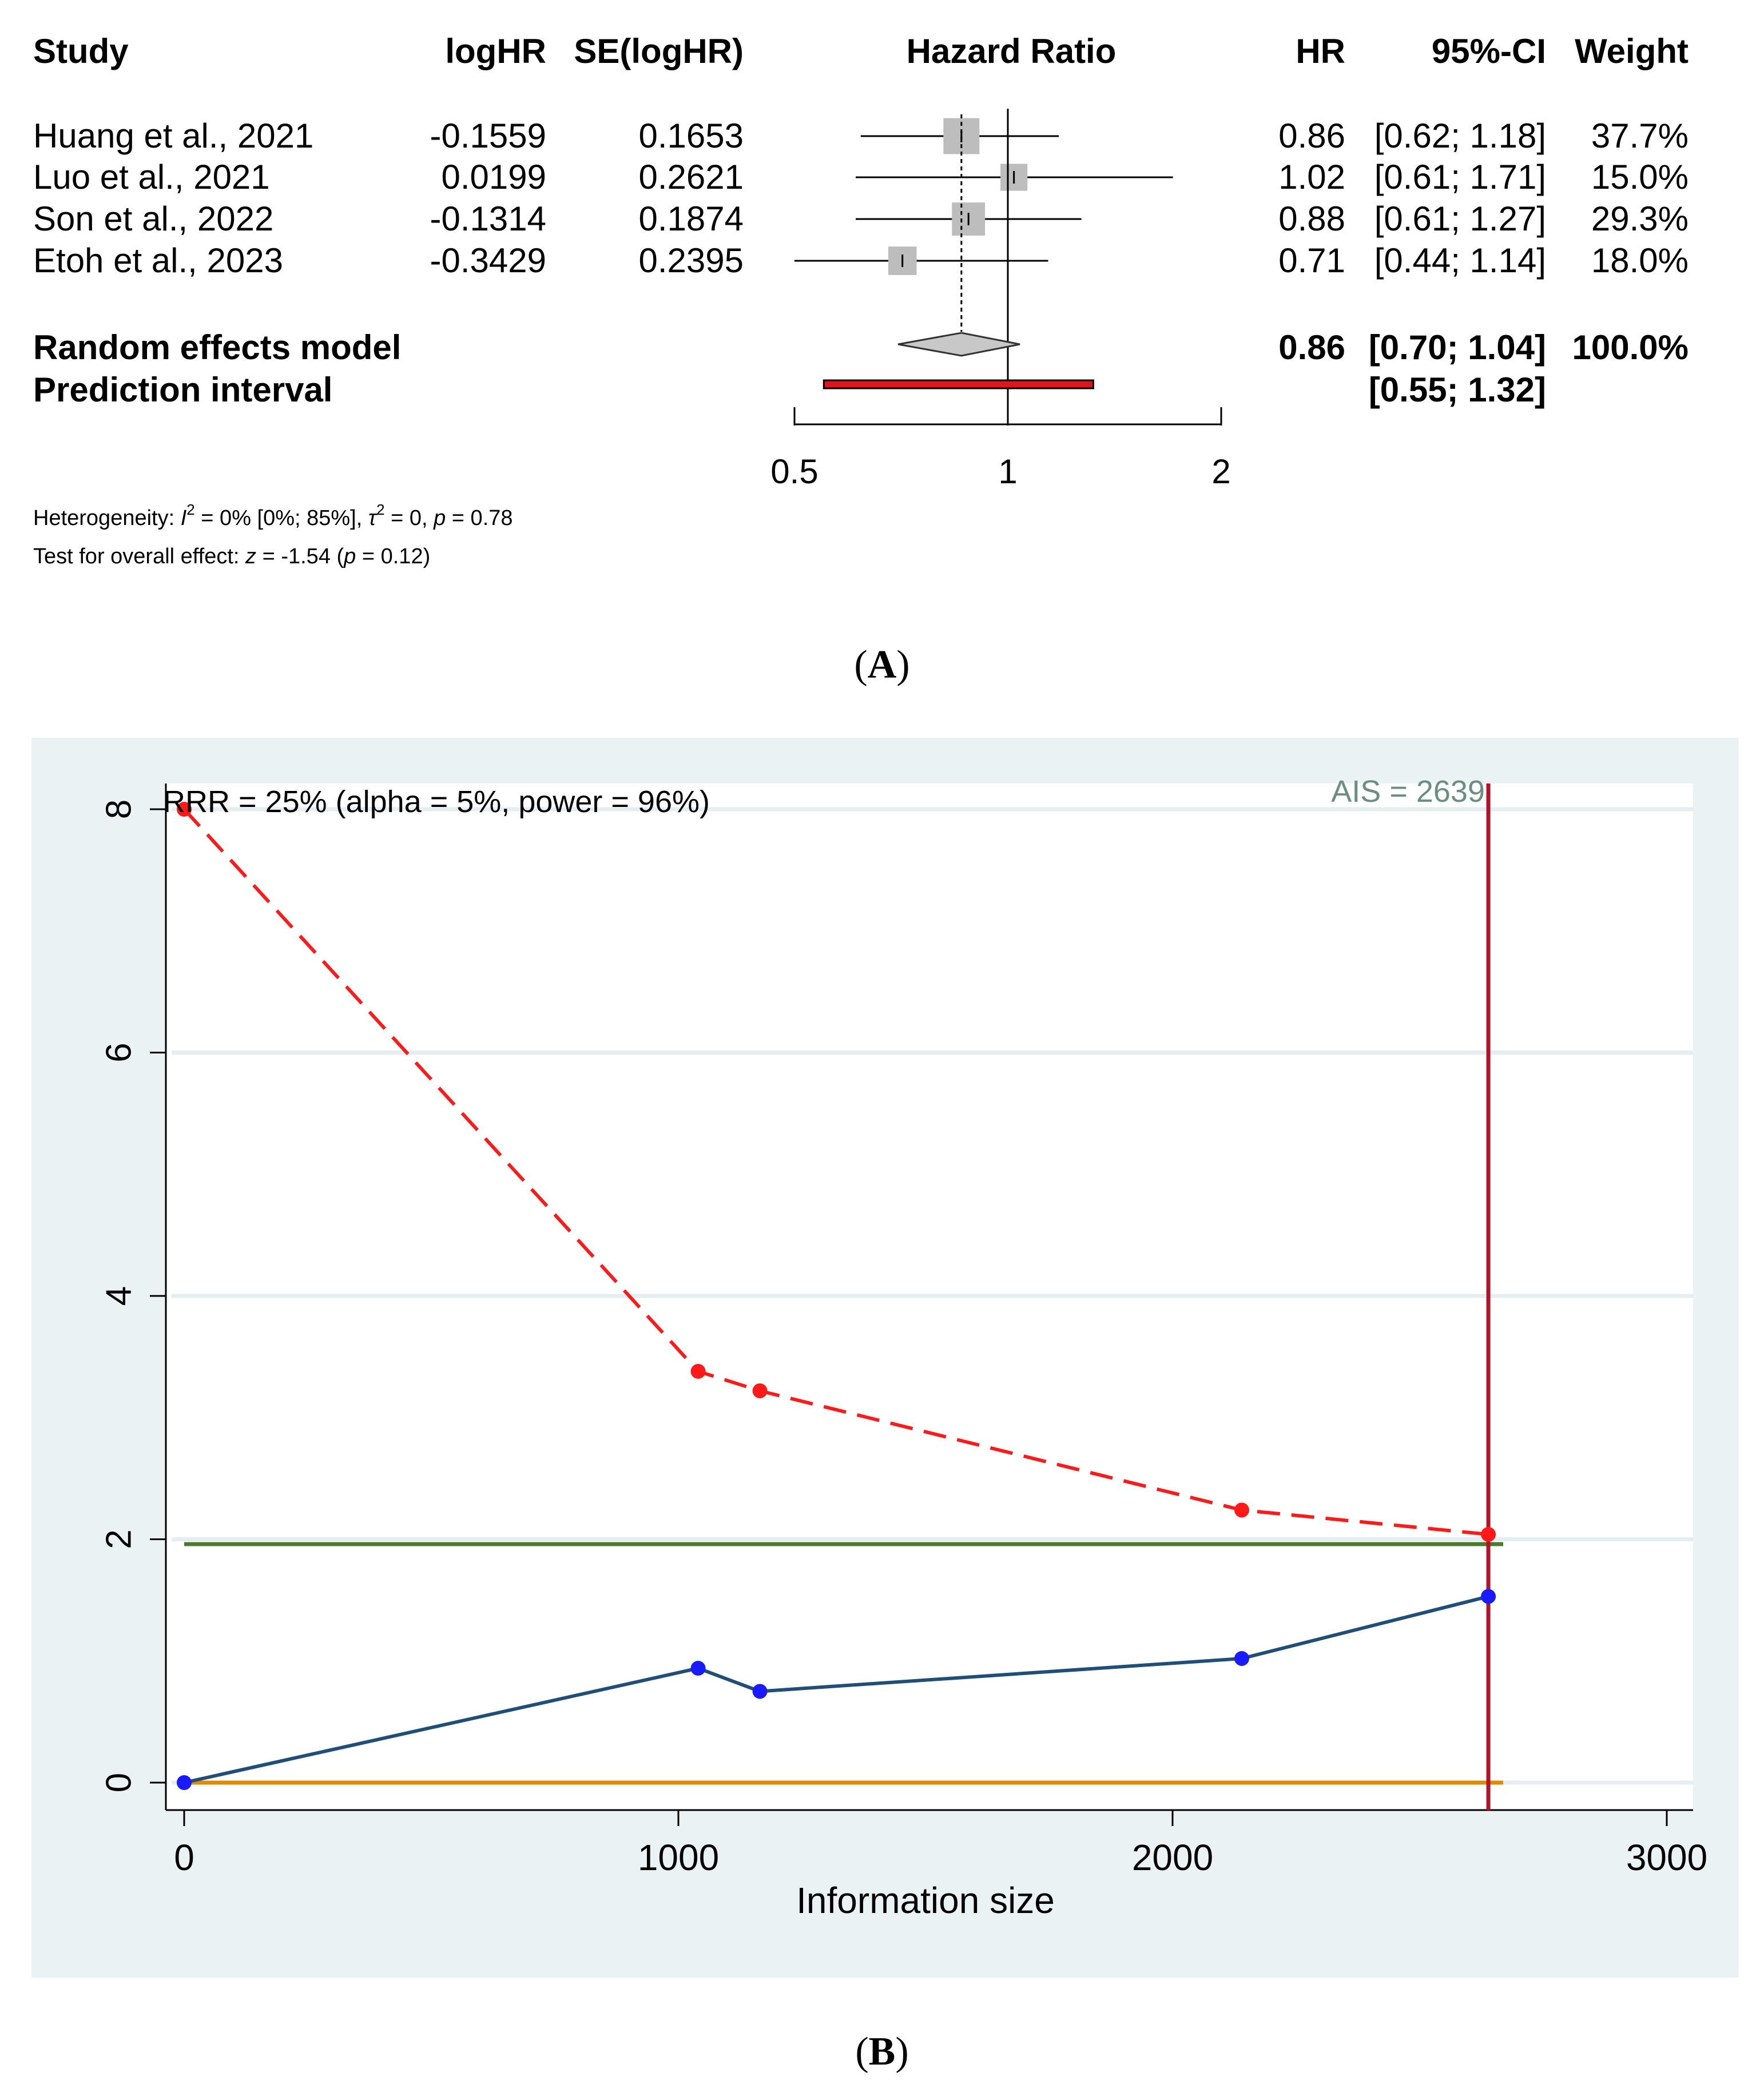  Describe the element at coordinates (1311, 260) in the screenshot. I see `study-hr: 0.71` at that location.